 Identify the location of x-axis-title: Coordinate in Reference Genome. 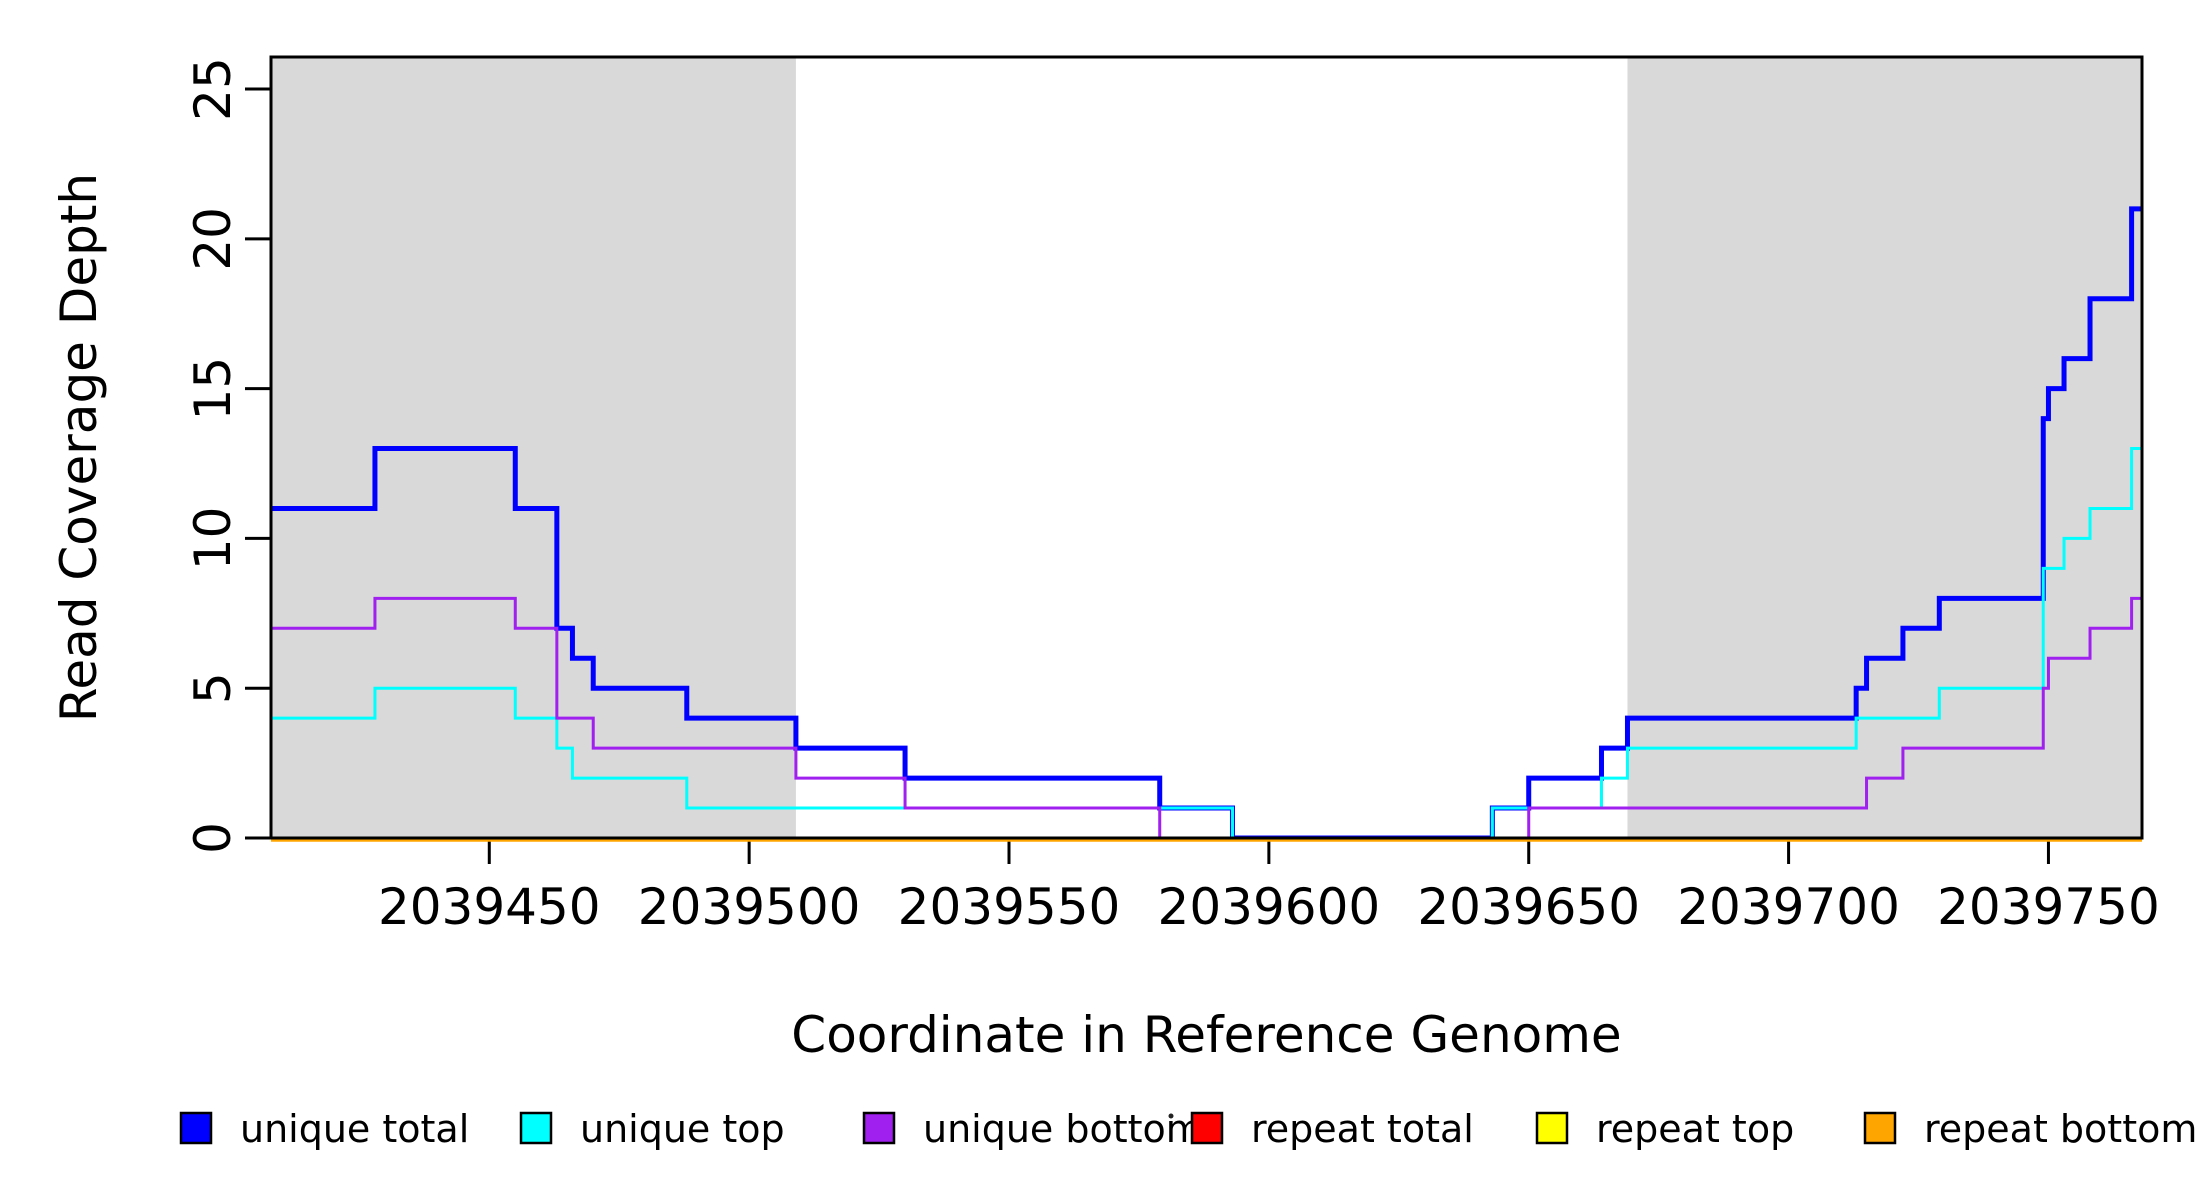
(1206, 1035).